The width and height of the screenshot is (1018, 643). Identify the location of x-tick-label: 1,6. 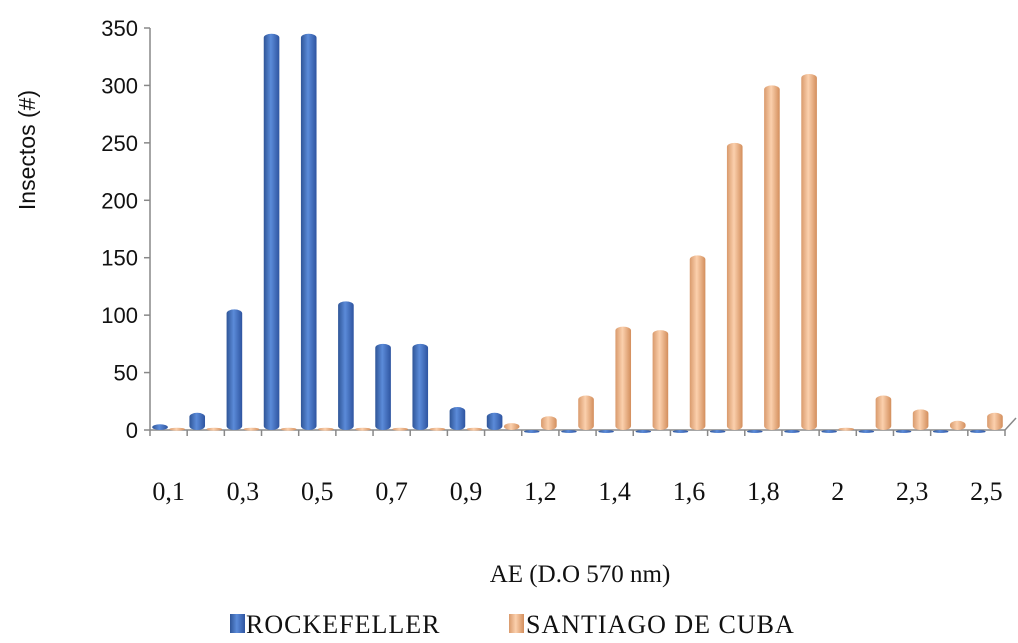
(689, 491).